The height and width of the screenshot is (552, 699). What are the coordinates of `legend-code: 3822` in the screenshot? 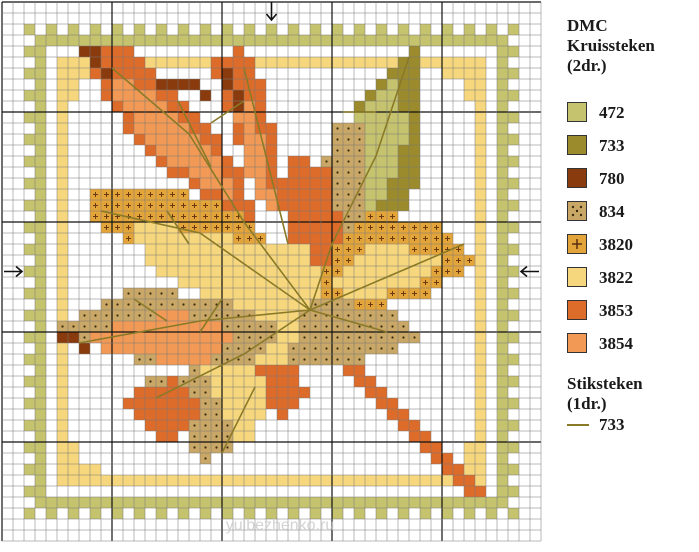 It's located at (616, 277).